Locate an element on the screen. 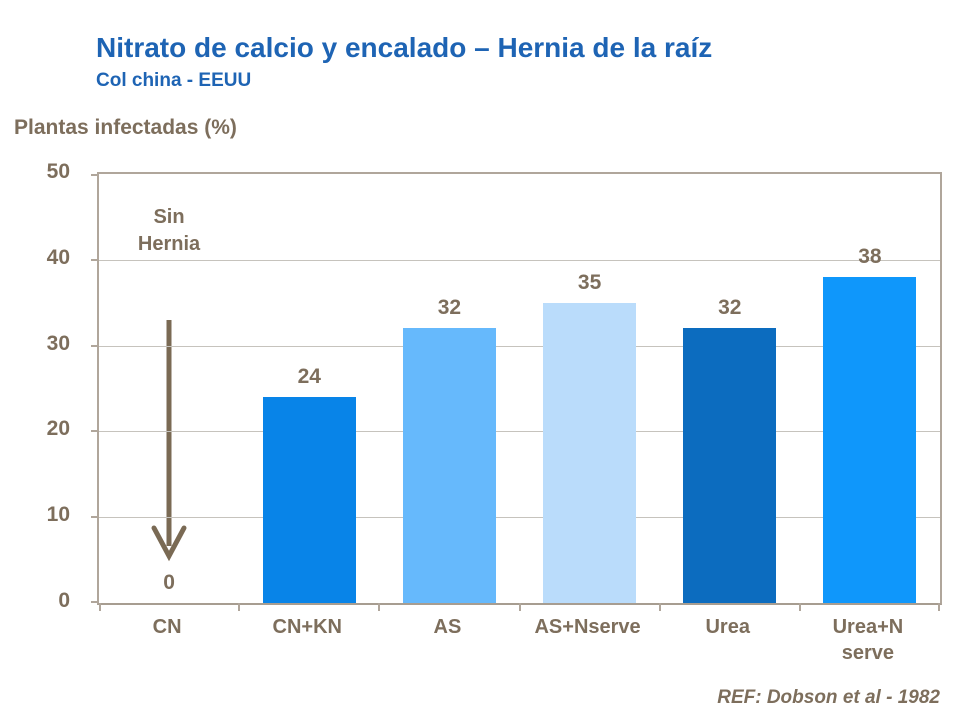  x-axis-label-CN+KN: CN+KN is located at coordinates (307, 627).